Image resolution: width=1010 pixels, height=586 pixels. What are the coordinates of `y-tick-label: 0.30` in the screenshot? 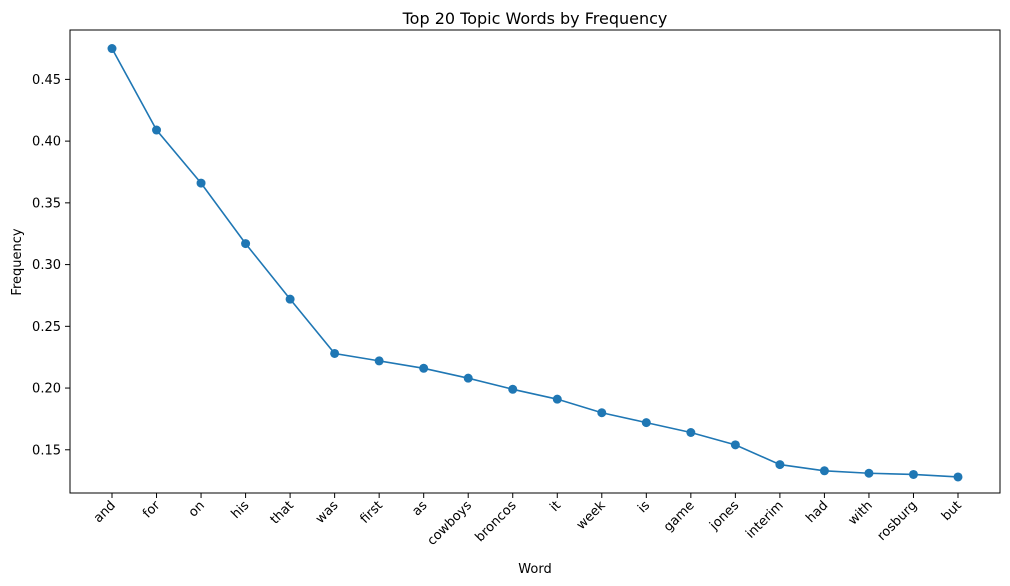 It's located at (46, 265).